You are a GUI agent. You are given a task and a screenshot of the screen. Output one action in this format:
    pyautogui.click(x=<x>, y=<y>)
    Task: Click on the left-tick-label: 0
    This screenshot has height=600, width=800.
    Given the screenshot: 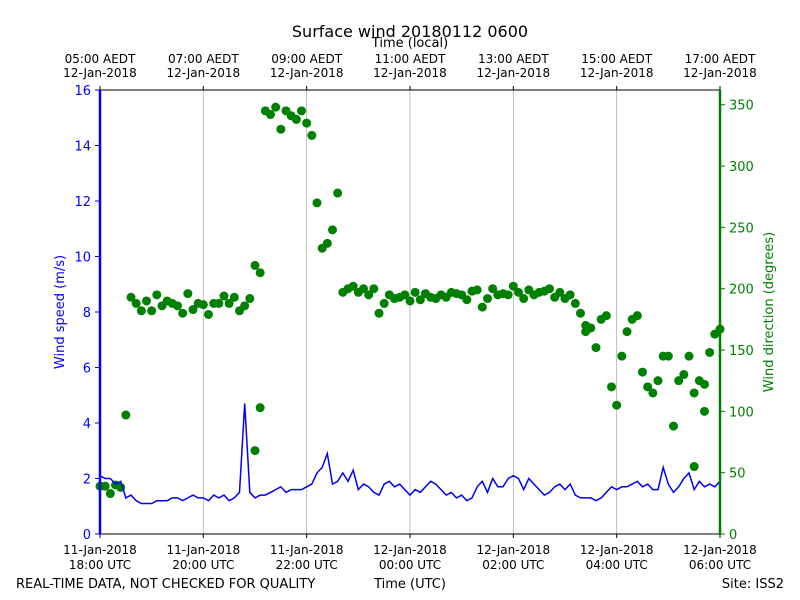 What is the action you would take?
    pyautogui.click(x=87, y=535)
    